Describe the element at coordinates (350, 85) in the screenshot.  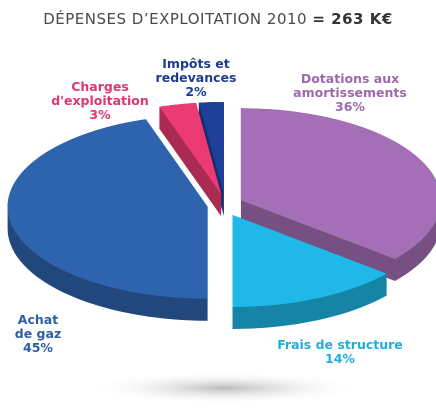
I see `category-label: Dotations aux amortissements` at that location.